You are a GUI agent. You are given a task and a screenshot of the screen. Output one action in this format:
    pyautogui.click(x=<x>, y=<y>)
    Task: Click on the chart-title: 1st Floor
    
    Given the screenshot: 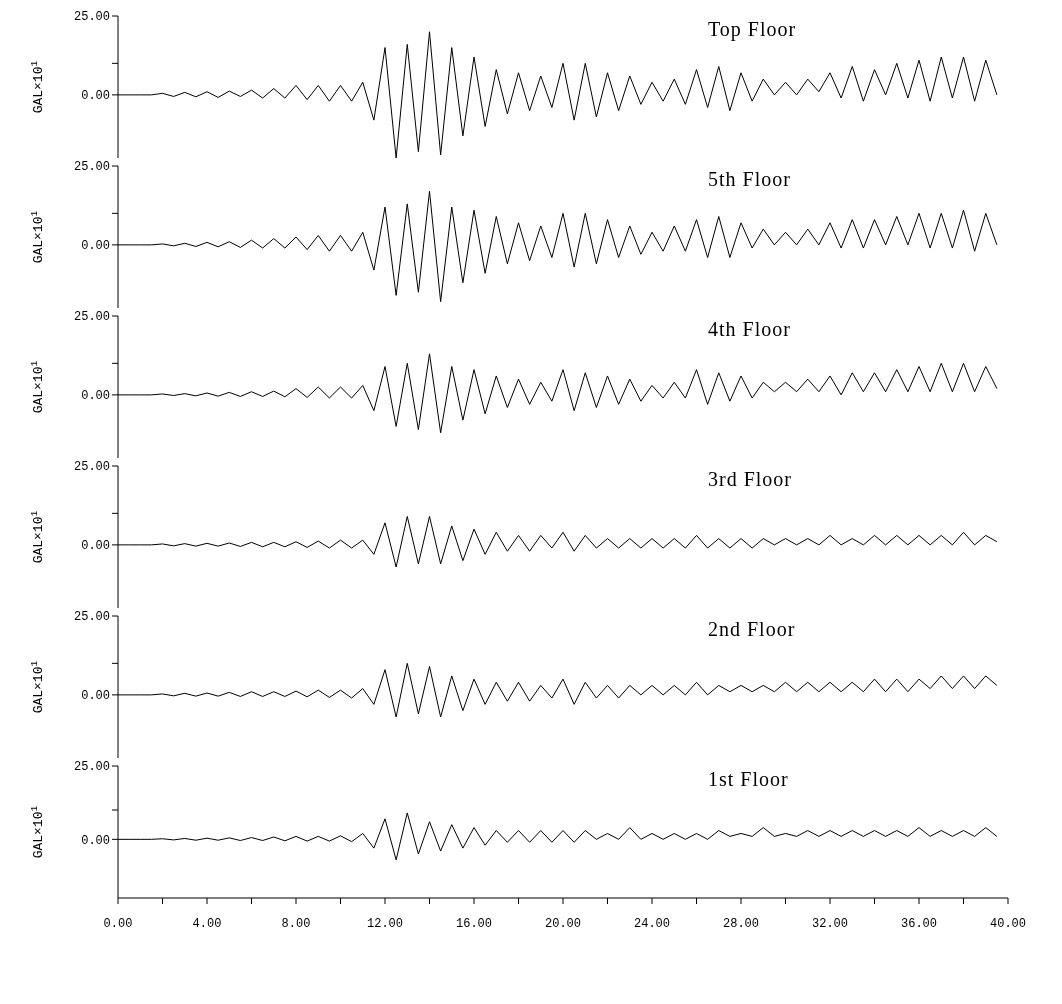 What is the action you would take?
    pyautogui.click(x=748, y=779)
    